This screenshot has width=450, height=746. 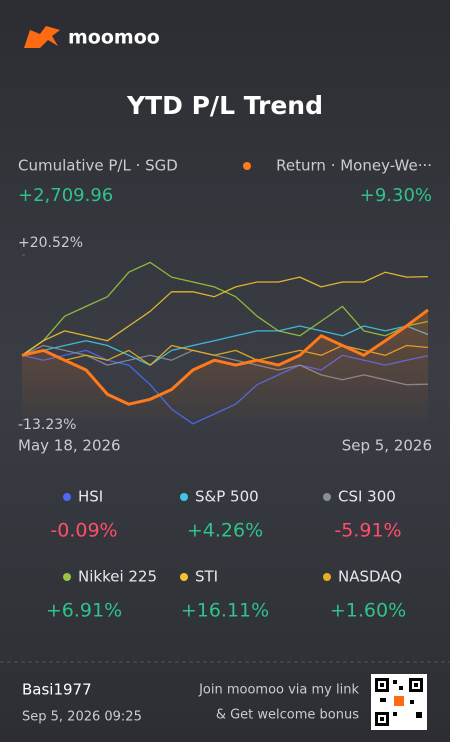 What do you see at coordinates (247, 166) in the screenshot?
I see `return-dot` at bounding box center [247, 166].